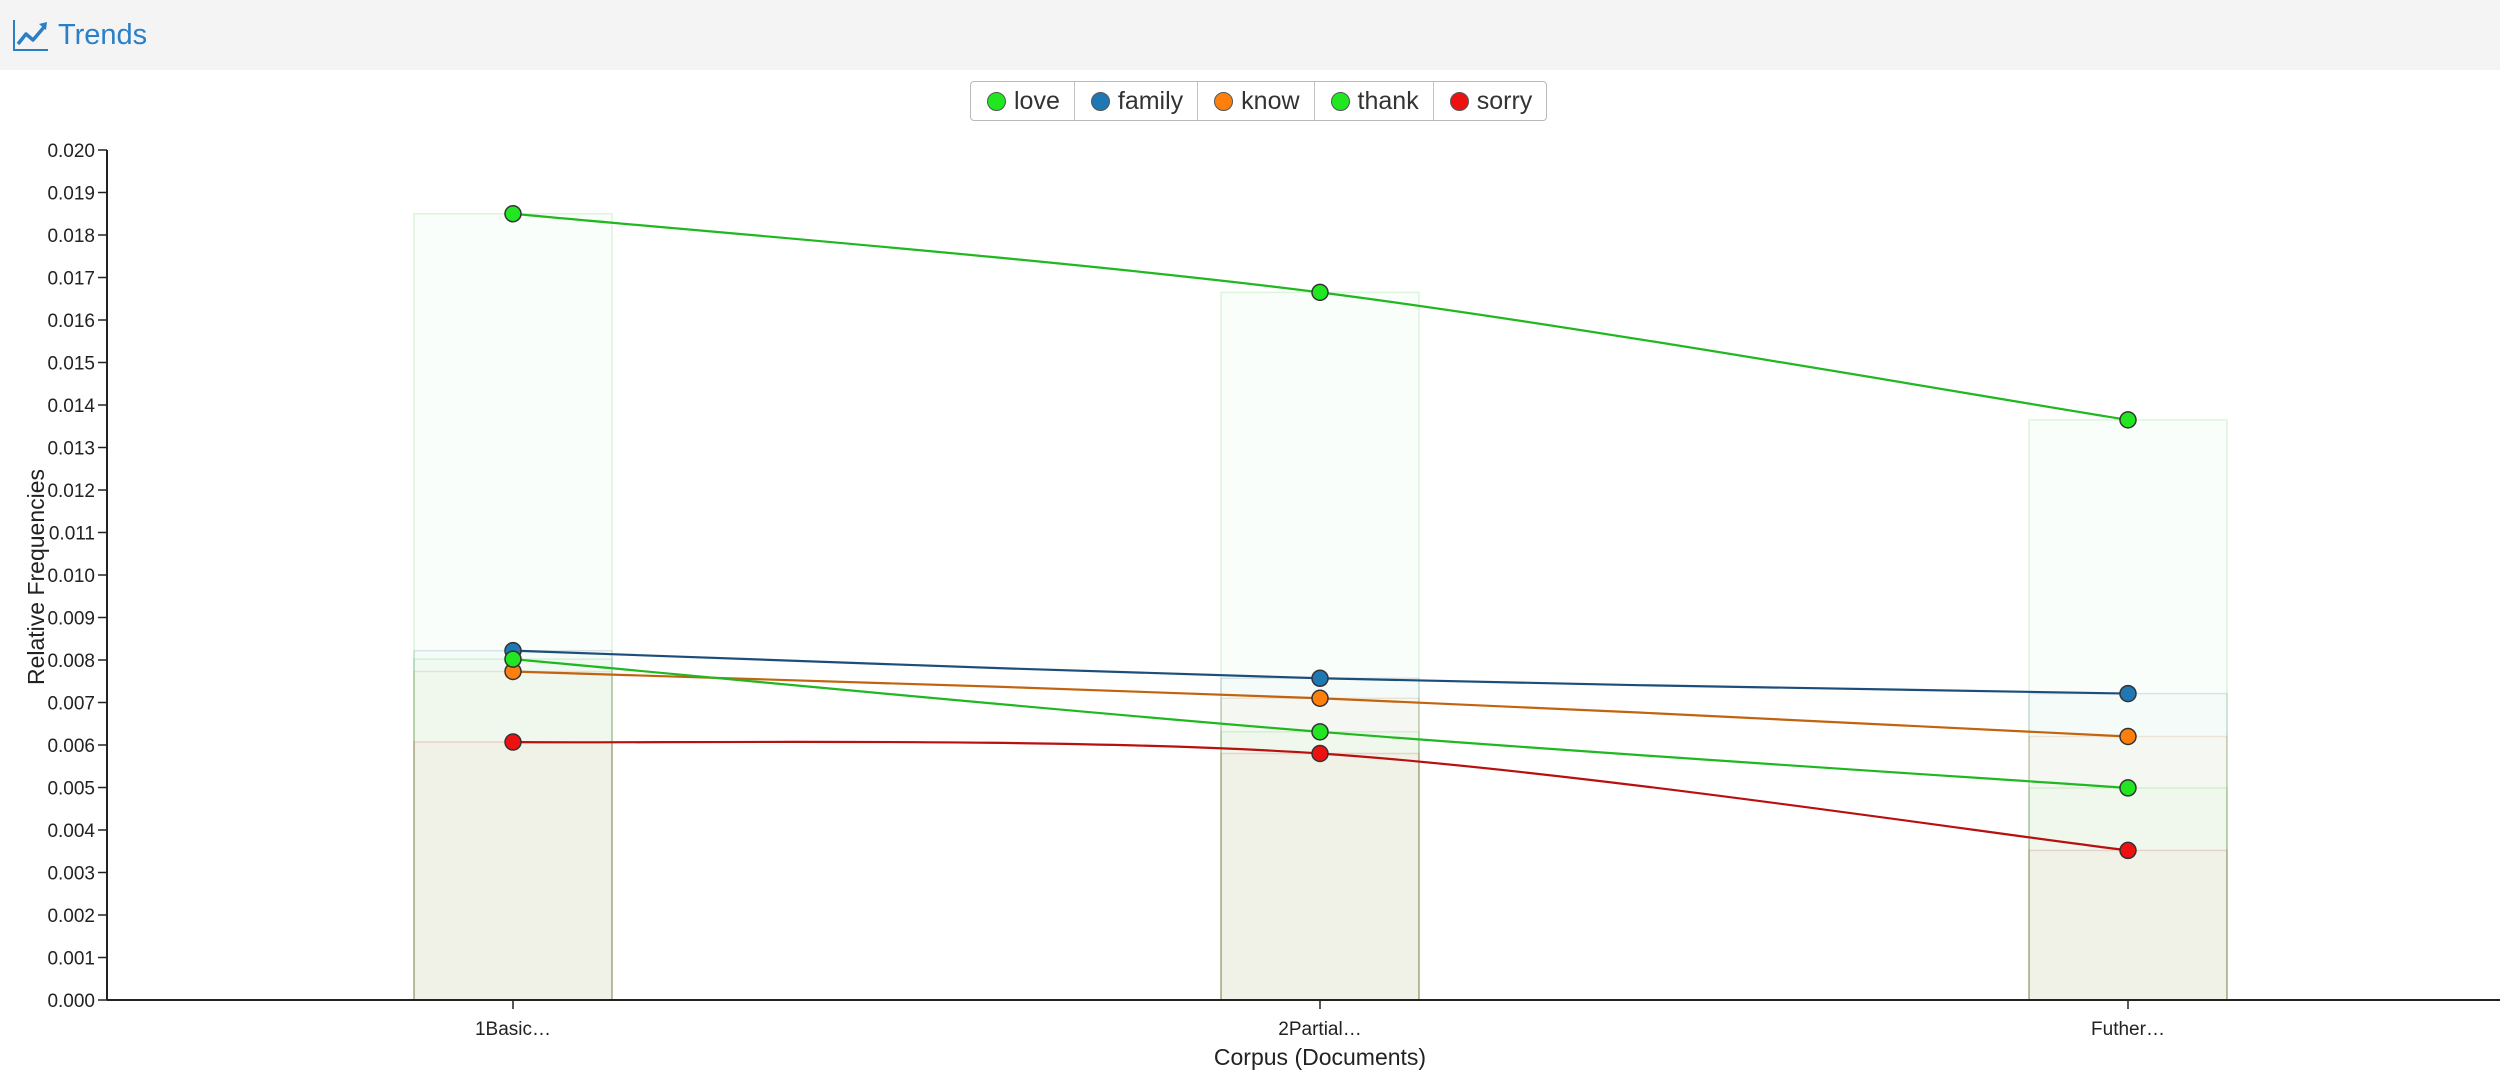 The width and height of the screenshot is (2500, 1085). I want to click on y-tick-label: 0.010, so click(71, 576).